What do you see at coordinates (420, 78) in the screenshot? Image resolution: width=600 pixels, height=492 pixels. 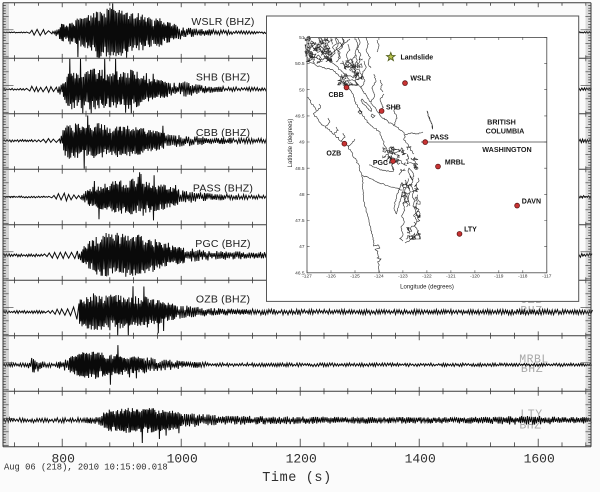 I see `svg-text: WSLR` at bounding box center [420, 78].